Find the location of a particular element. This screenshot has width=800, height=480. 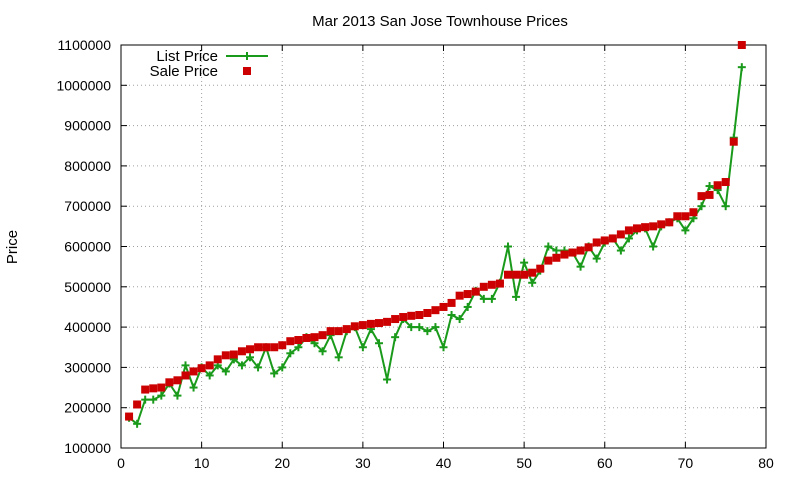

y-tick-label: 1000000 is located at coordinates (83, 85).